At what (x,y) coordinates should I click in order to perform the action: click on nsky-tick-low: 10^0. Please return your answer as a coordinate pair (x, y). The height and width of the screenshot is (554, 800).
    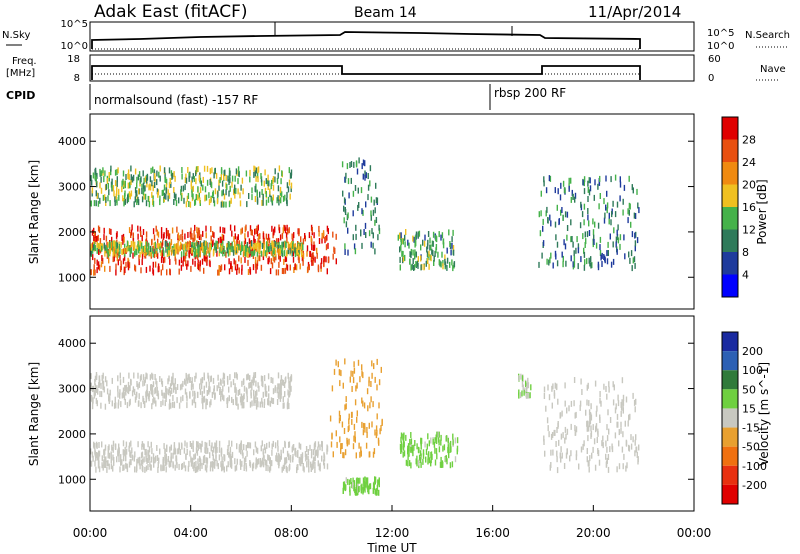
    Looking at the image, I should click on (74, 46).